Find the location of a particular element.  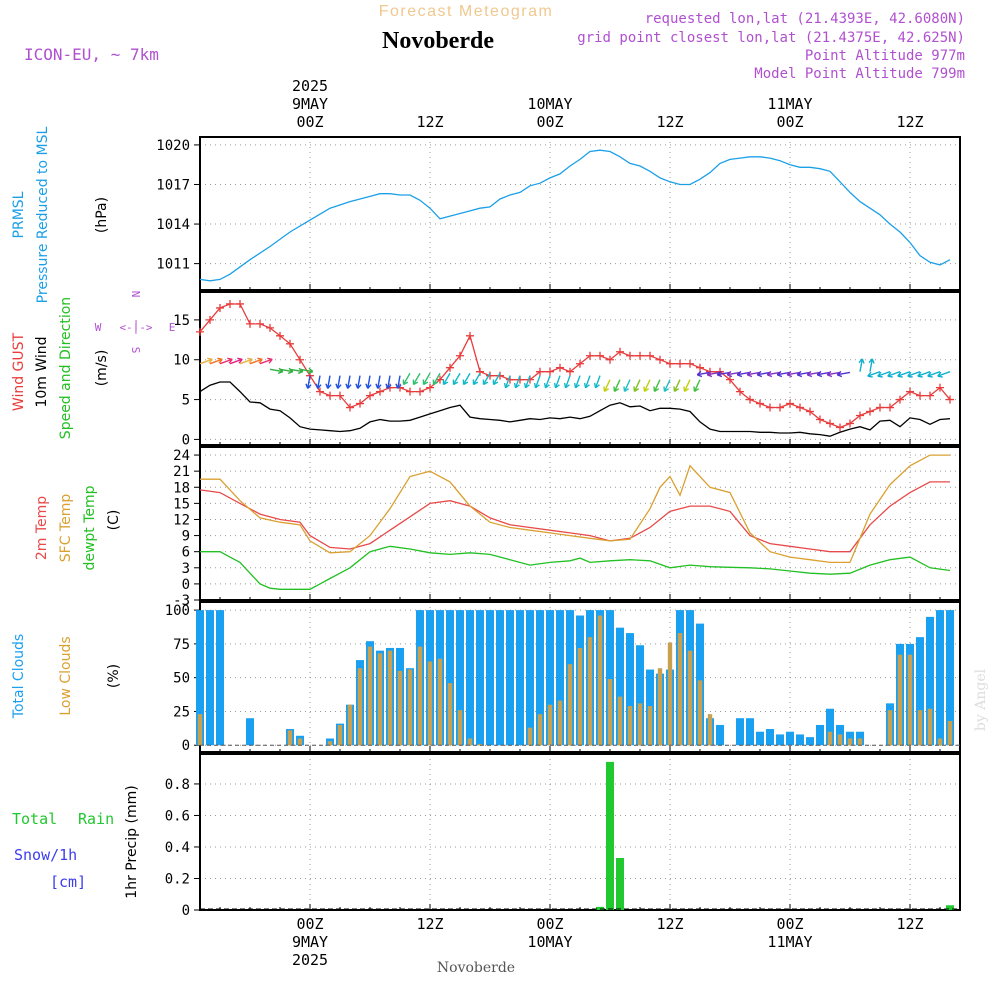

rain-label: Rain is located at coordinates (96, 819).